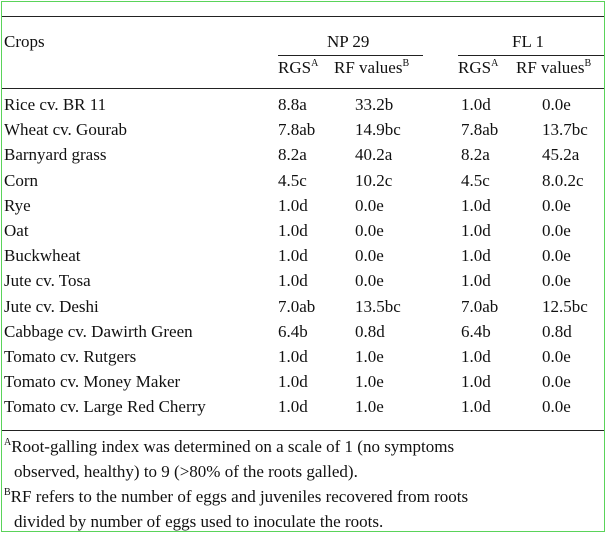  I want to click on np29-rgs-cell: 7.8ab, so click(297, 130).